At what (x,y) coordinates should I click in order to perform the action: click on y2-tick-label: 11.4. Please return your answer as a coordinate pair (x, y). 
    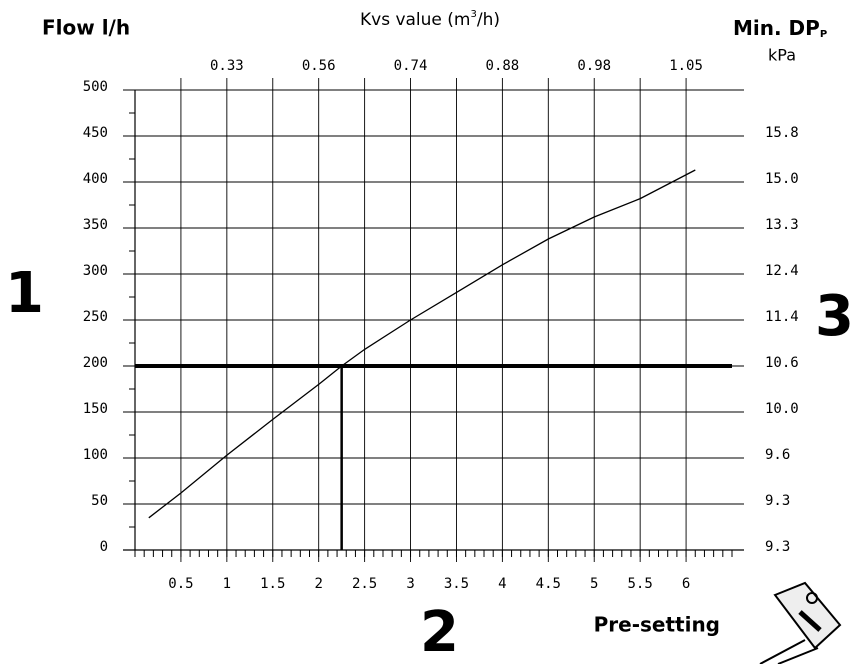
    Looking at the image, I should click on (782, 317).